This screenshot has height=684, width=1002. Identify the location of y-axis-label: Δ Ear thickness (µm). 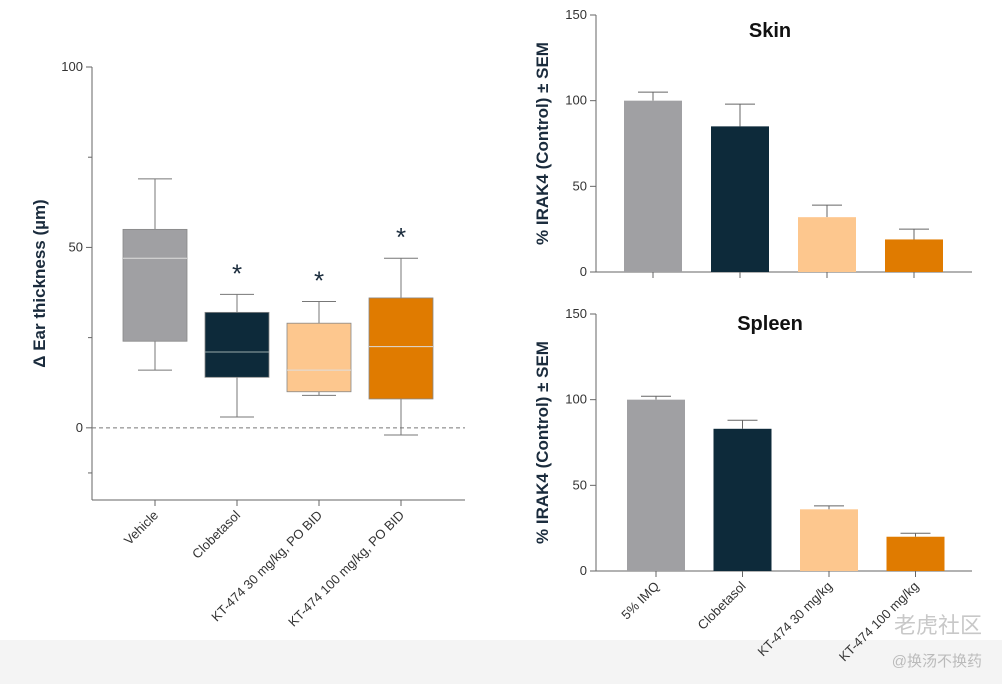
(39, 283).